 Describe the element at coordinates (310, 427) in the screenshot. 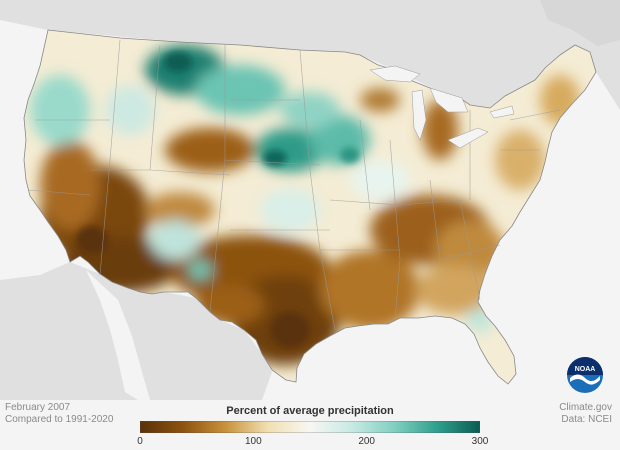

I see `legend-color-bar` at that location.